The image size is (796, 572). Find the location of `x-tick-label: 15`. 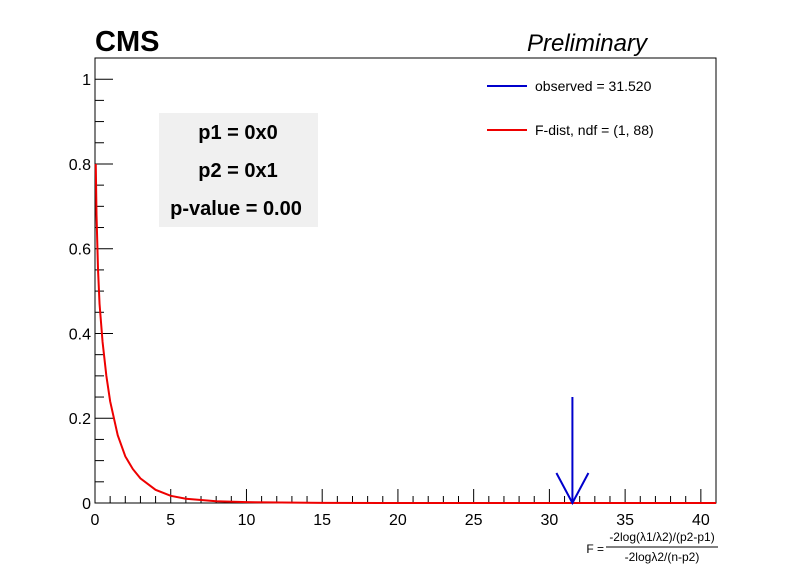

x-tick-label: 15 is located at coordinates (322, 520).